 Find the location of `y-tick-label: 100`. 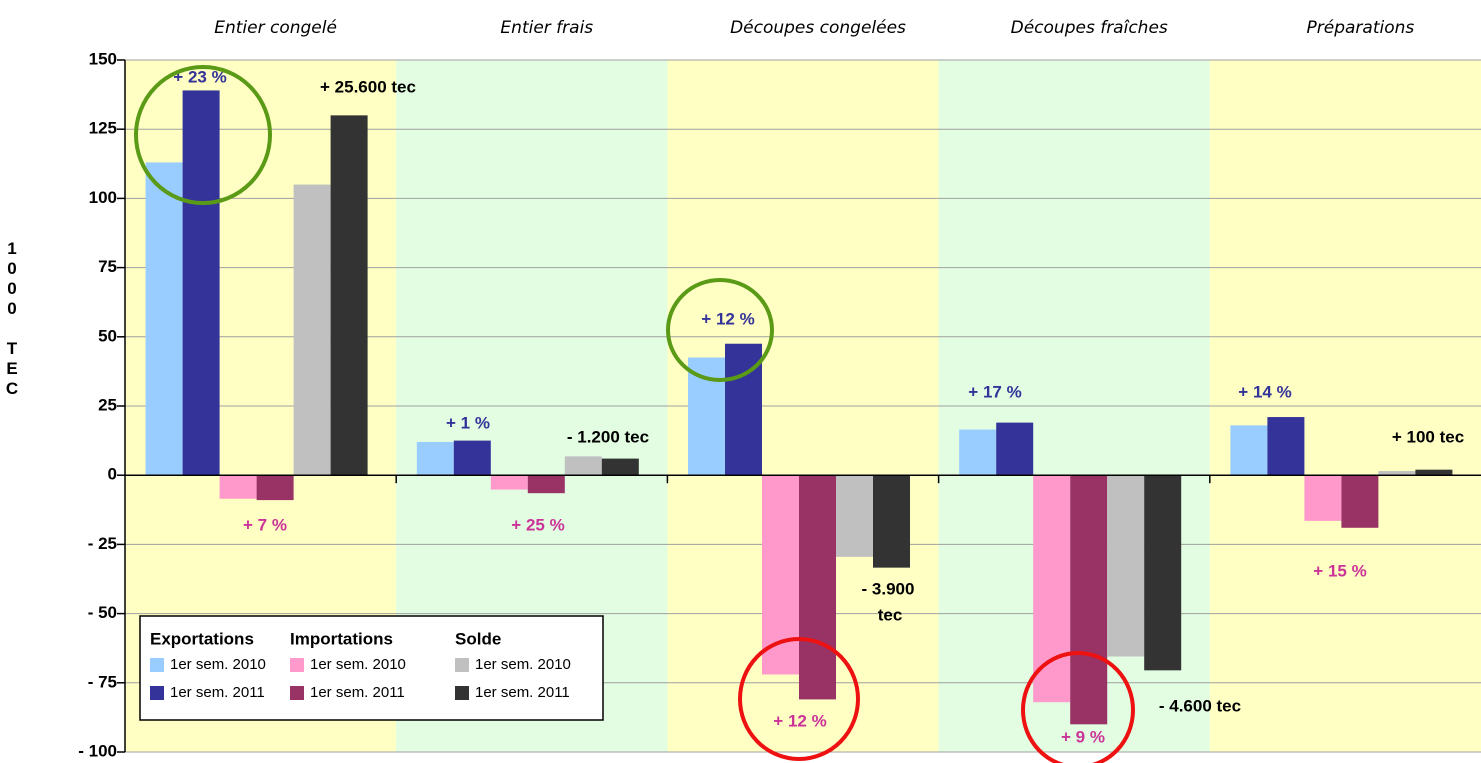

y-tick-label: 100 is located at coordinates (103, 197).